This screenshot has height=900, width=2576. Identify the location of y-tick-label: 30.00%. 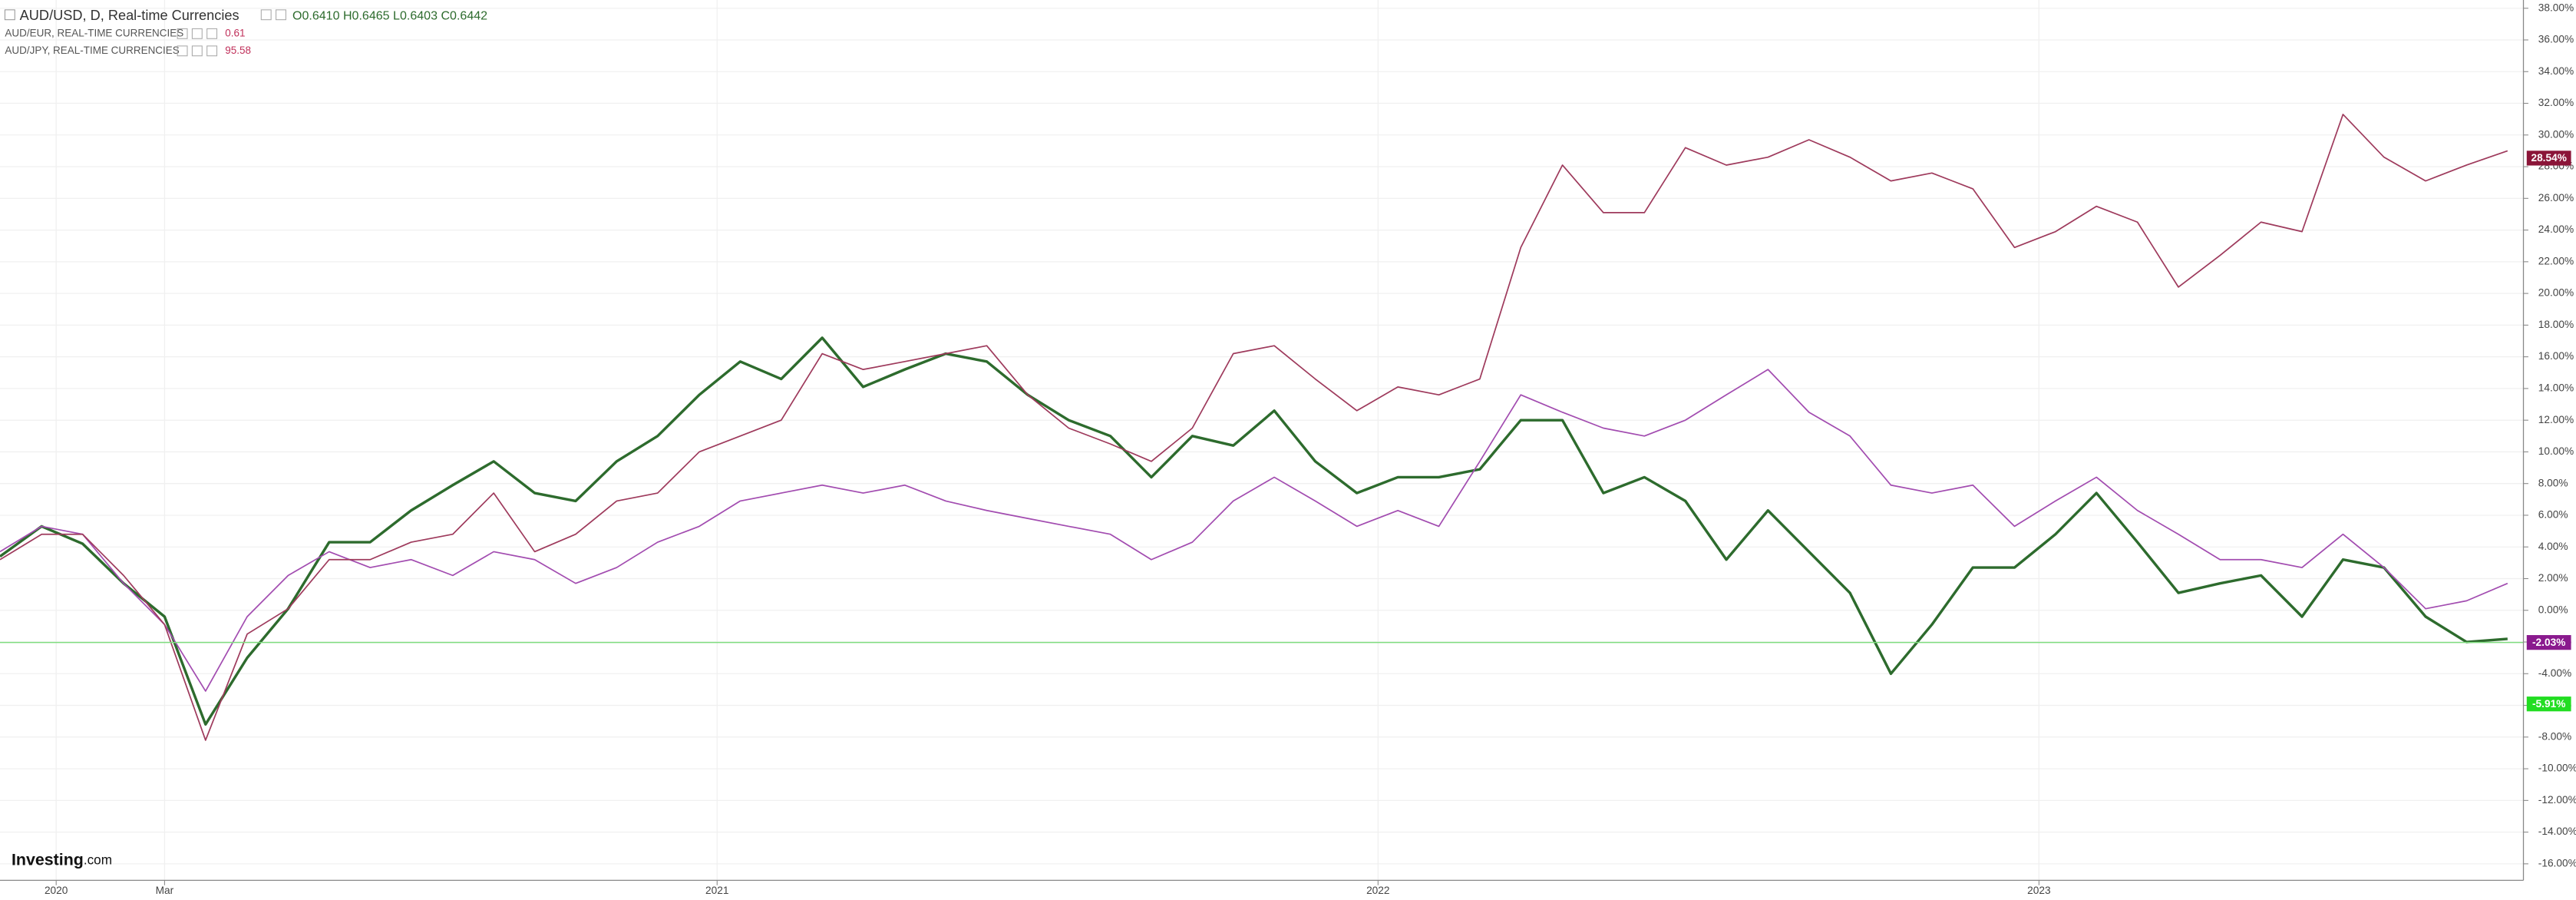
(2556, 134).